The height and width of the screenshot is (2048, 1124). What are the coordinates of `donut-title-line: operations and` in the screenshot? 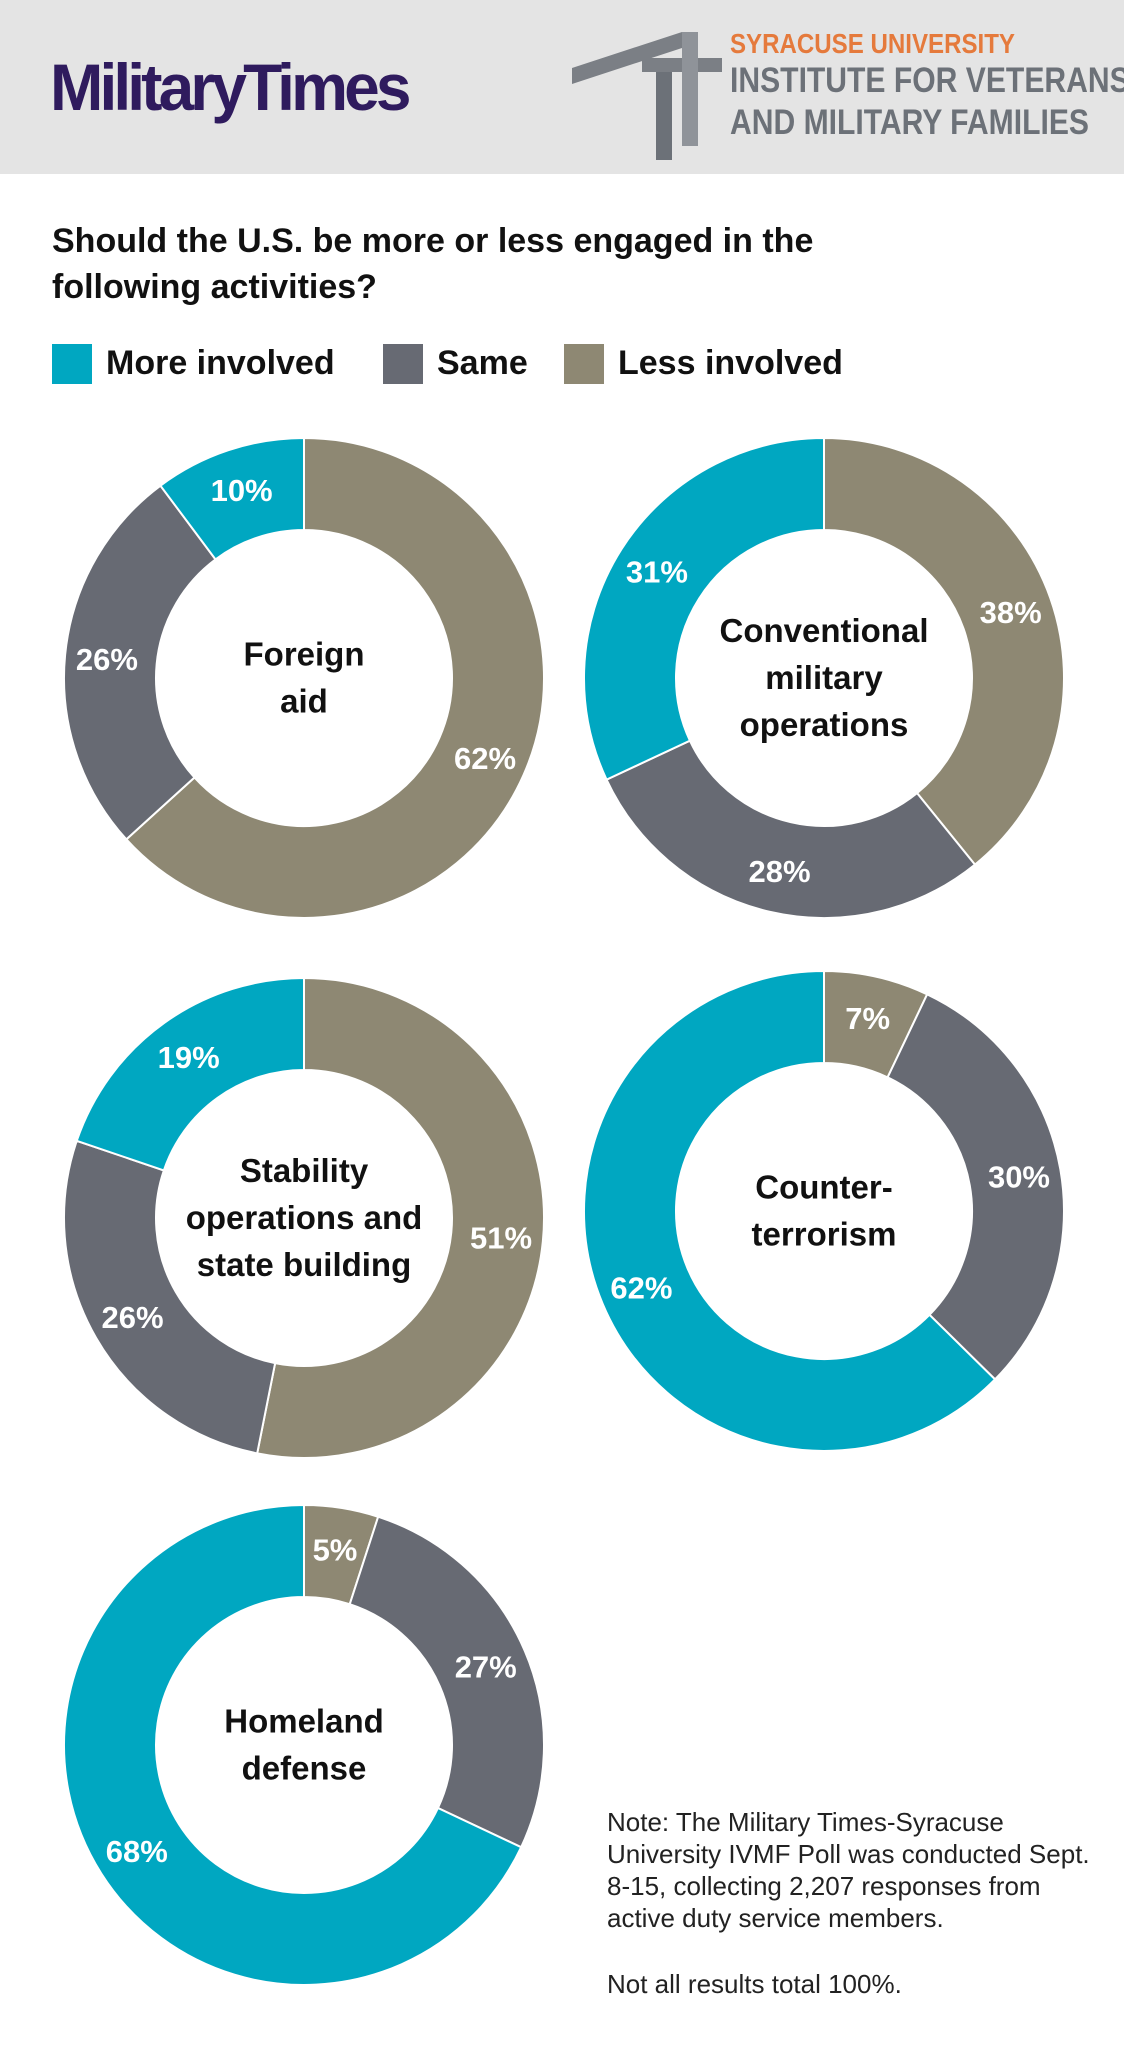 It's located at (304, 1217).